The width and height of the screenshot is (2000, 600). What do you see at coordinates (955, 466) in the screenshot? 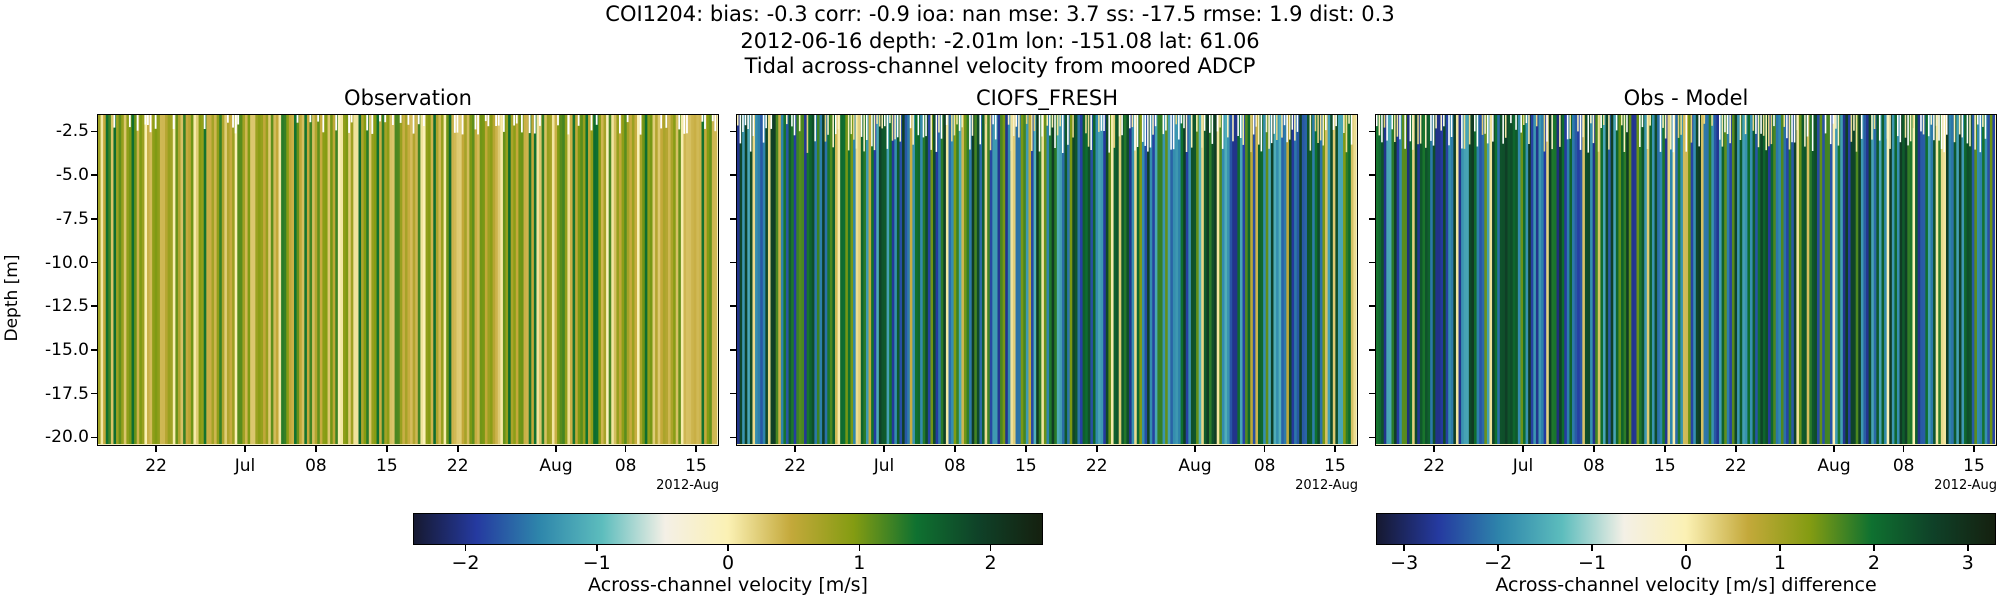
I see `x-tick-label: 08` at bounding box center [955, 466].